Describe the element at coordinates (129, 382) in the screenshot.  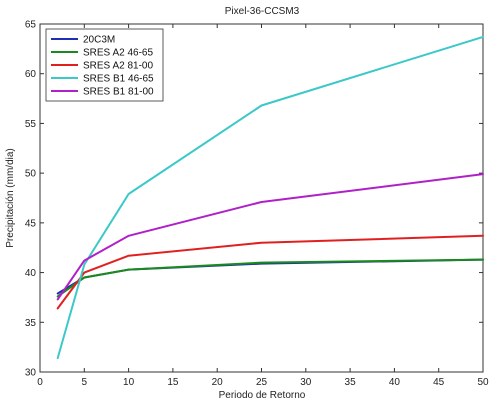
I see `x-tick-label: 10` at that location.